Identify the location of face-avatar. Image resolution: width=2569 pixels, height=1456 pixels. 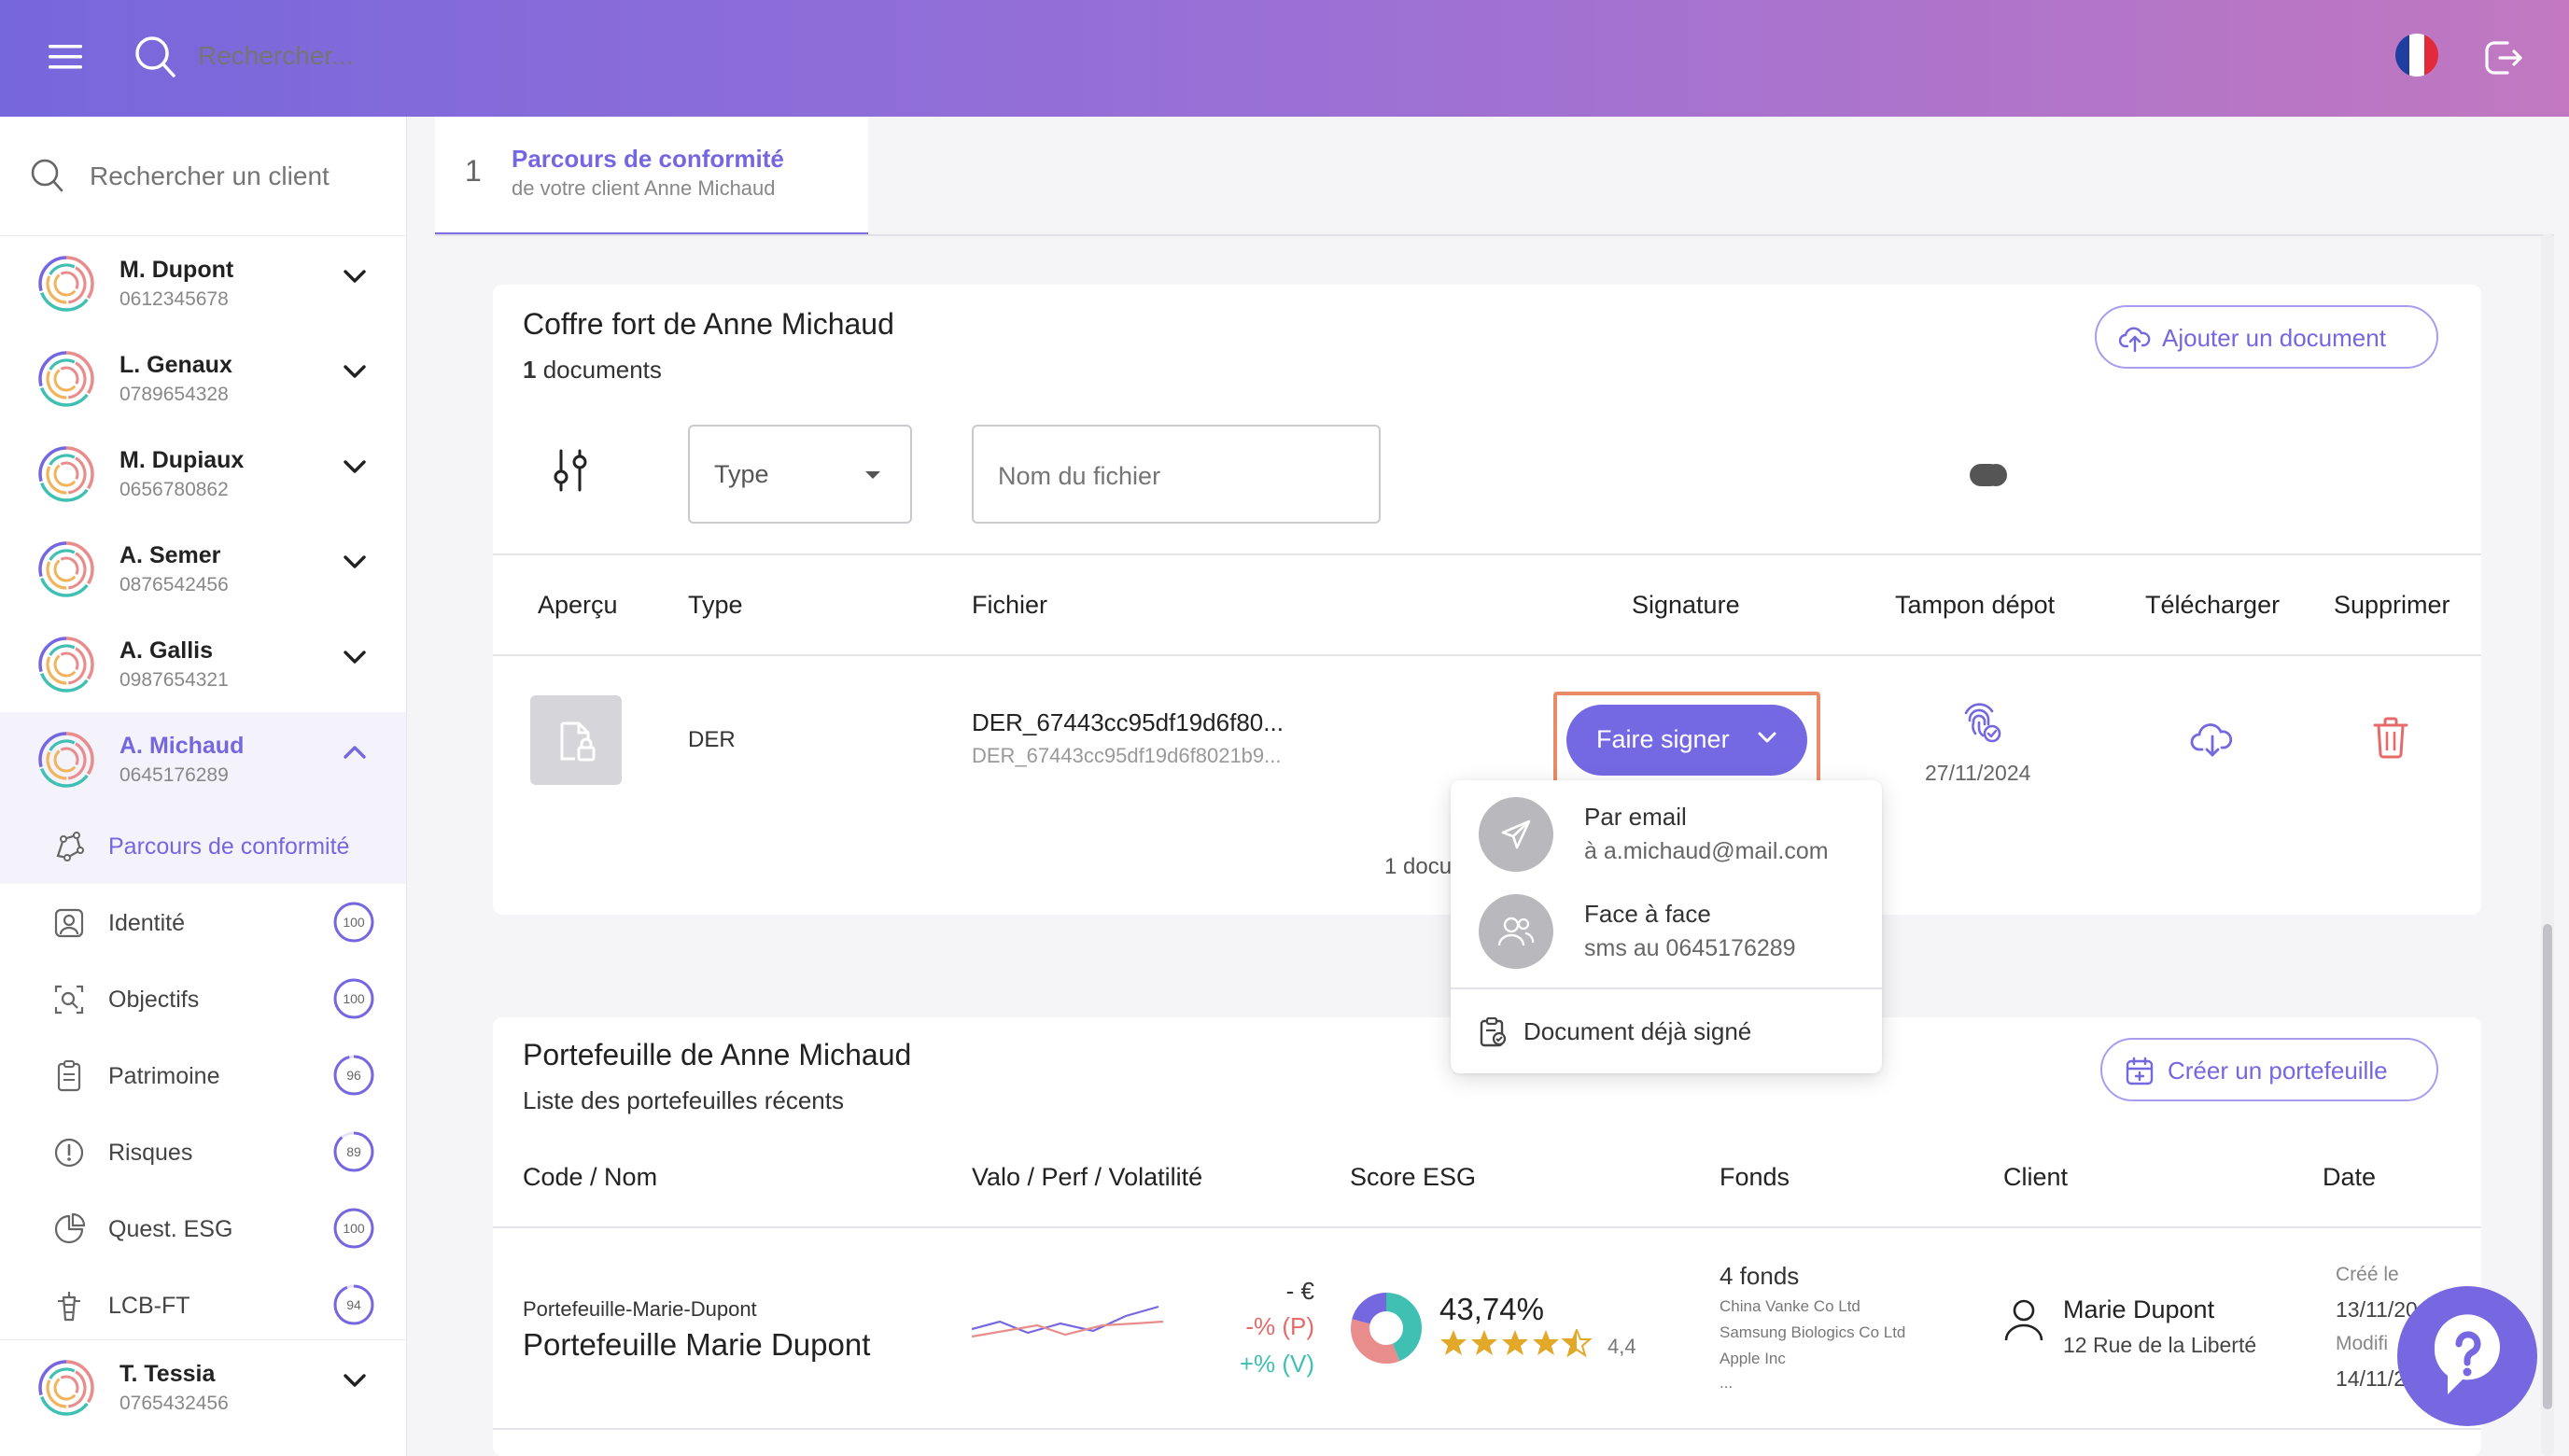
(1516, 931).